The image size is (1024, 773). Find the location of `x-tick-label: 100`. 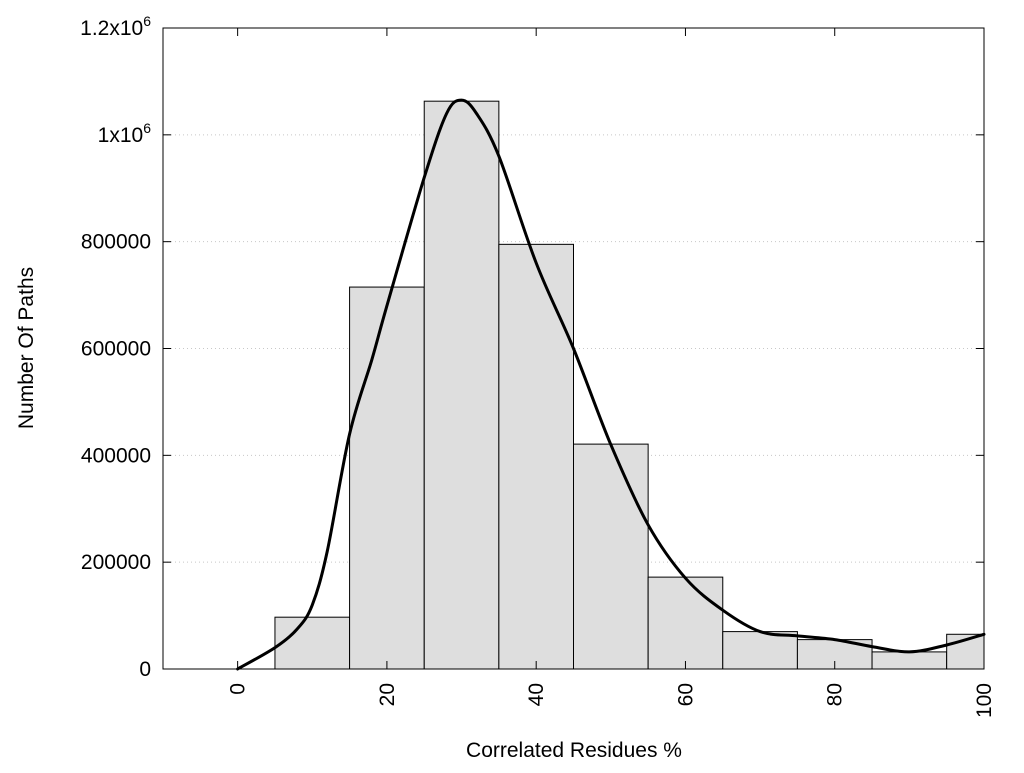

x-tick-label: 100 is located at coordinates (984, 700).